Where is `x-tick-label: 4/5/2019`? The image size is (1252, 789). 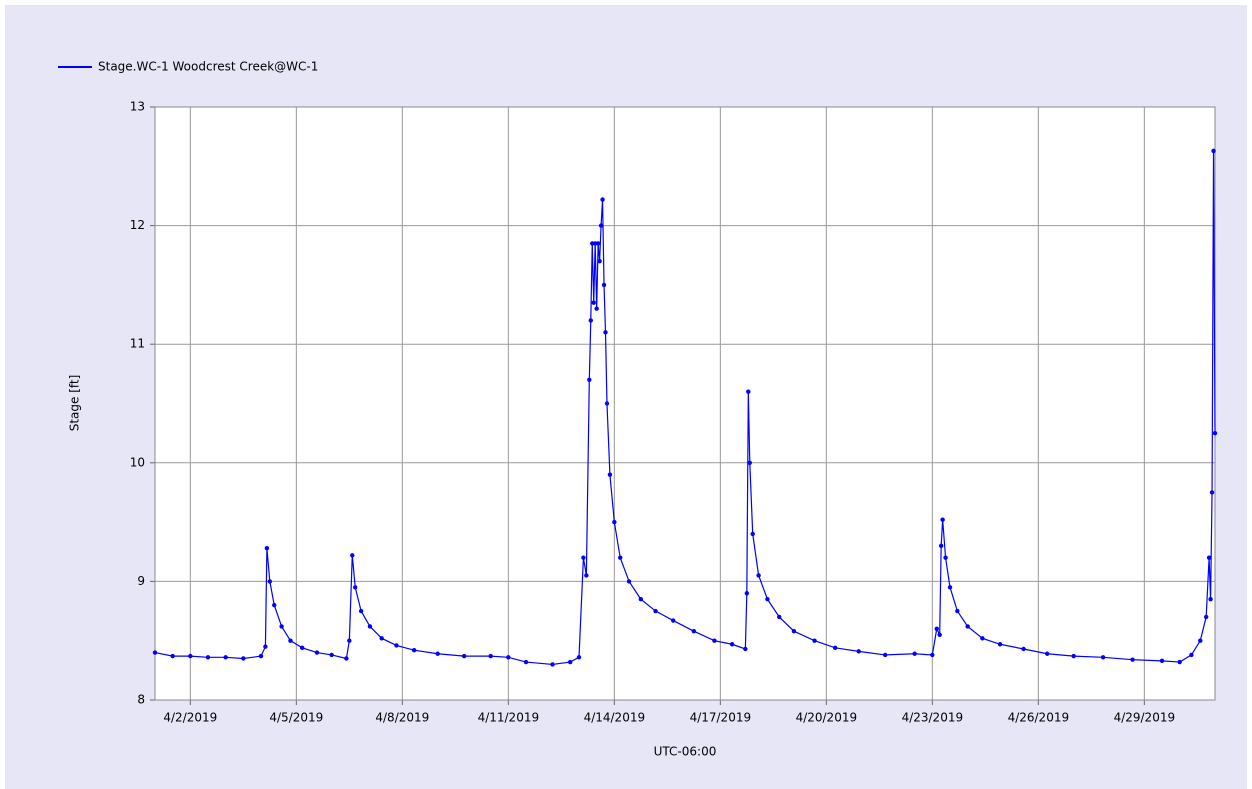
x-tick-label: 4/5/2019 is located at coordinates (296, 718).